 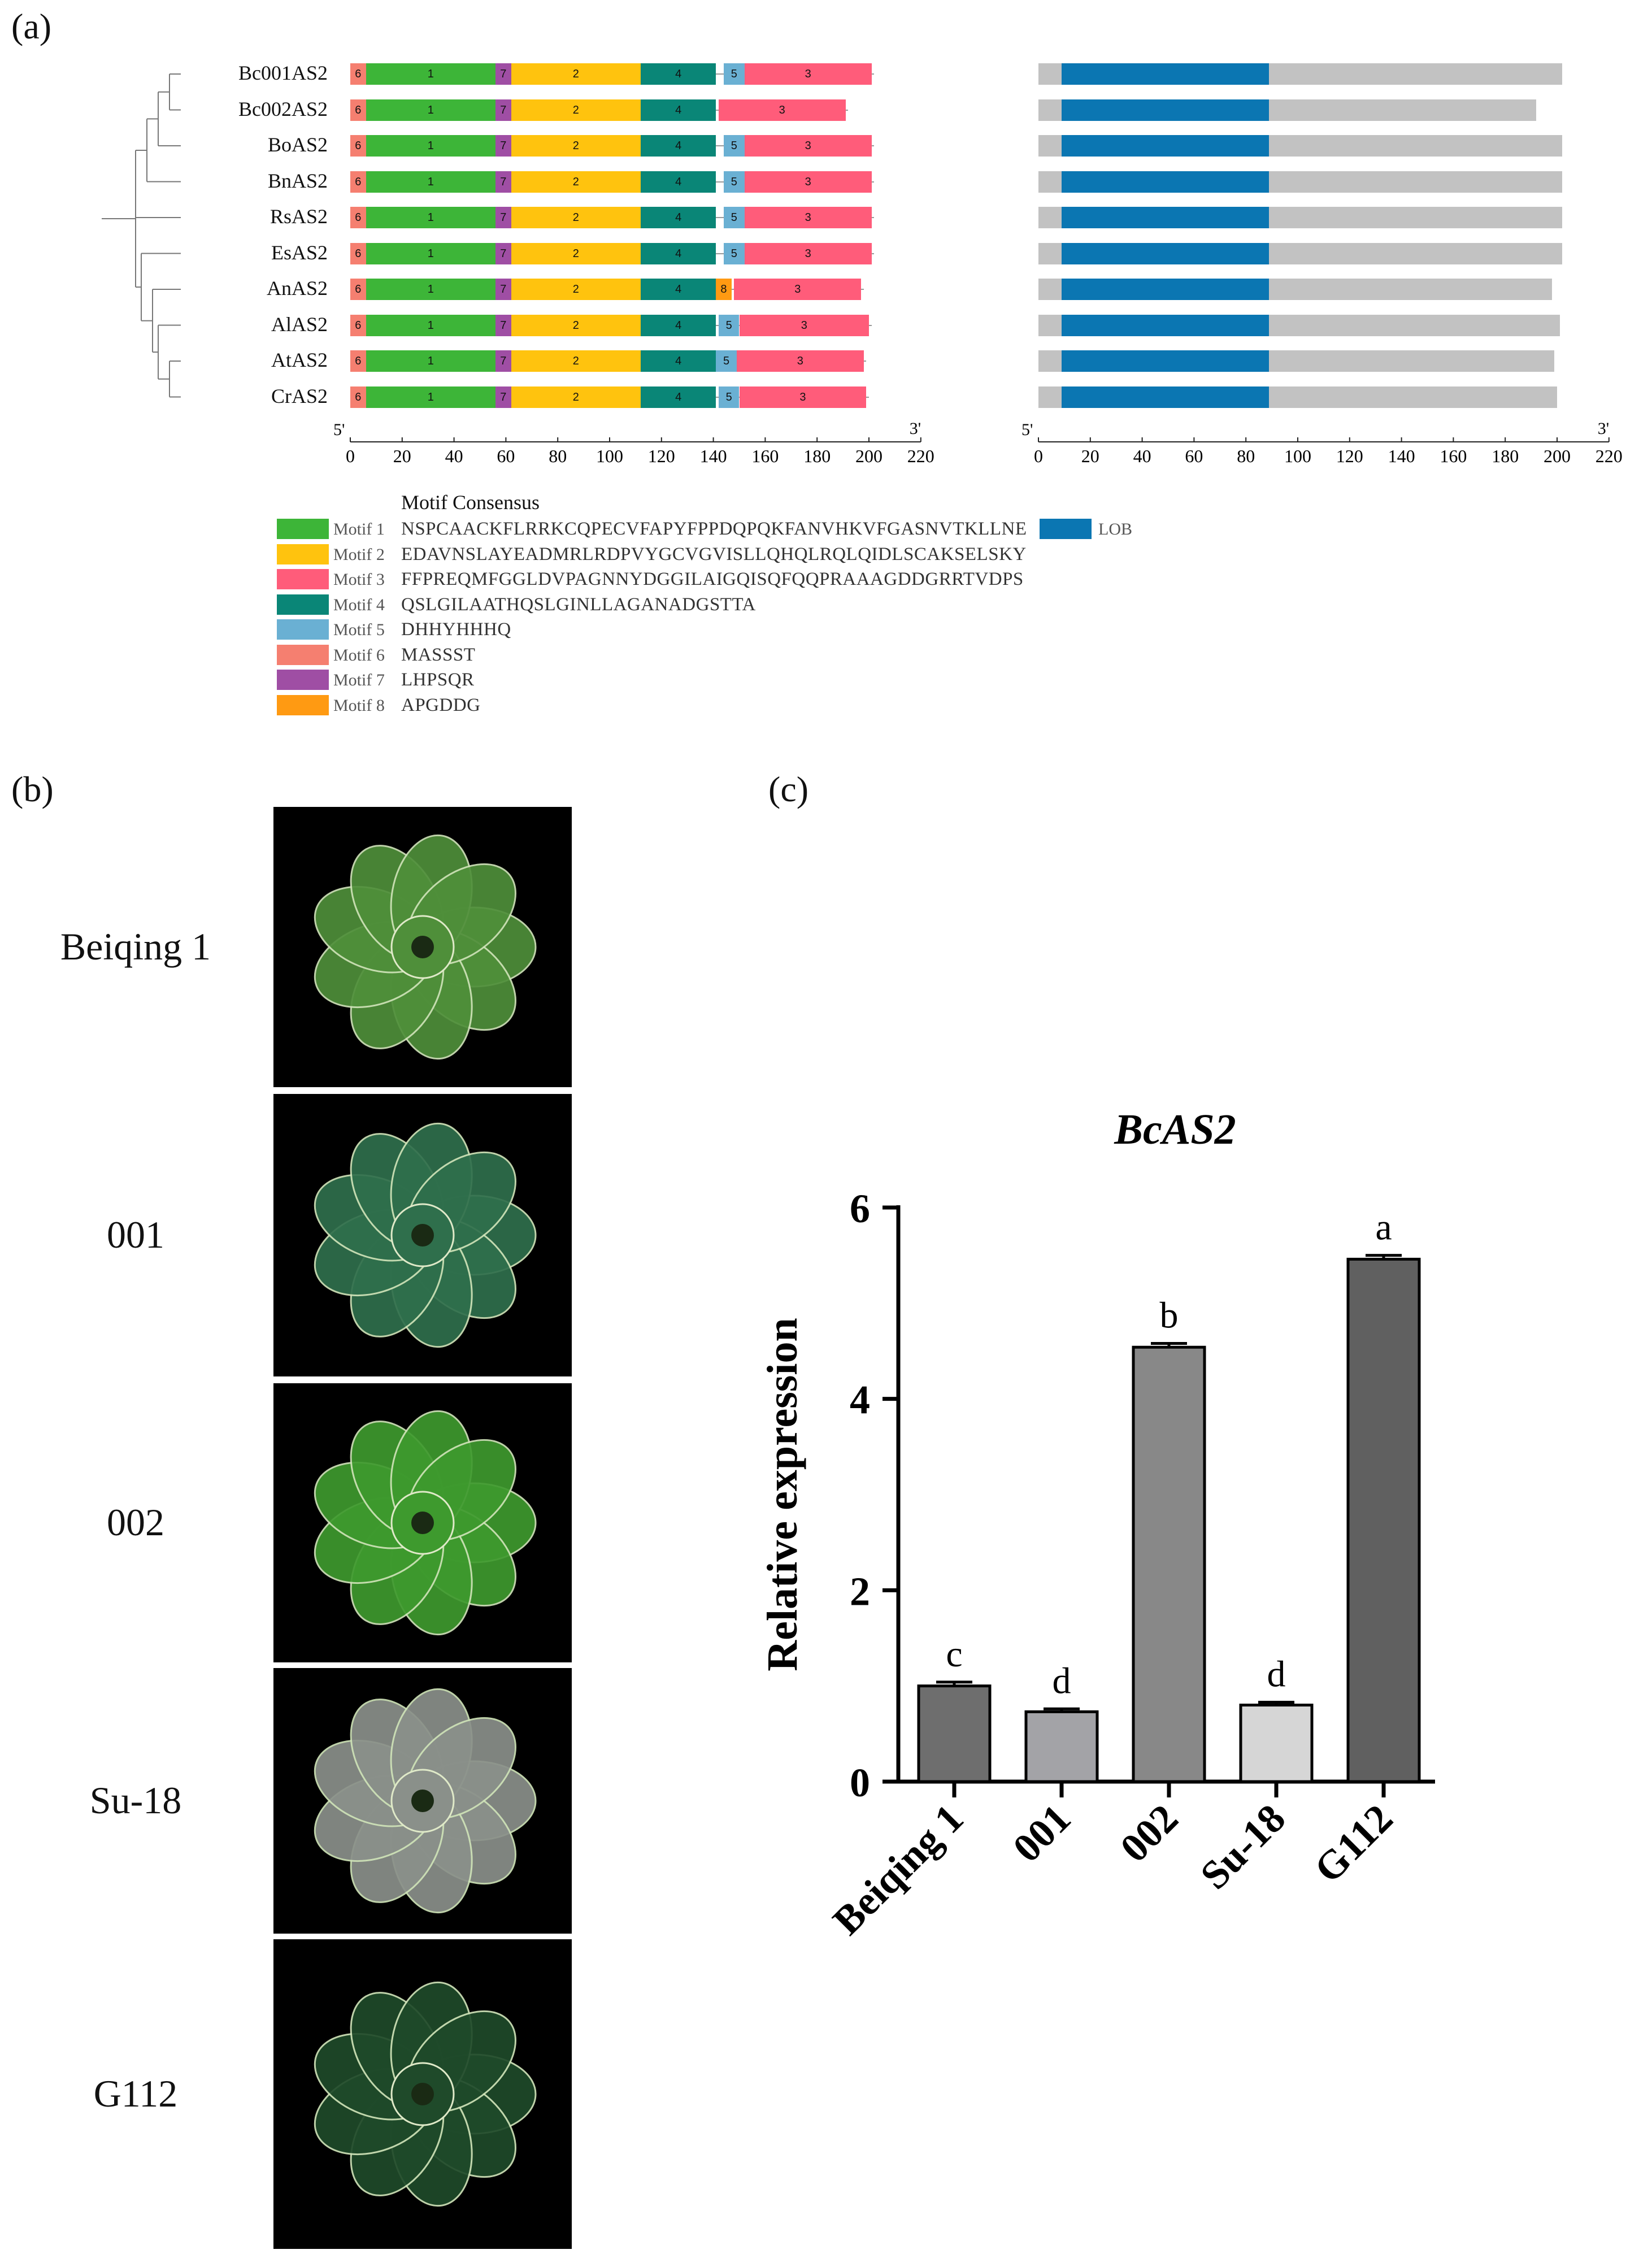 I want to click on axis-tick-label: 120, so click(x=661, y=456).